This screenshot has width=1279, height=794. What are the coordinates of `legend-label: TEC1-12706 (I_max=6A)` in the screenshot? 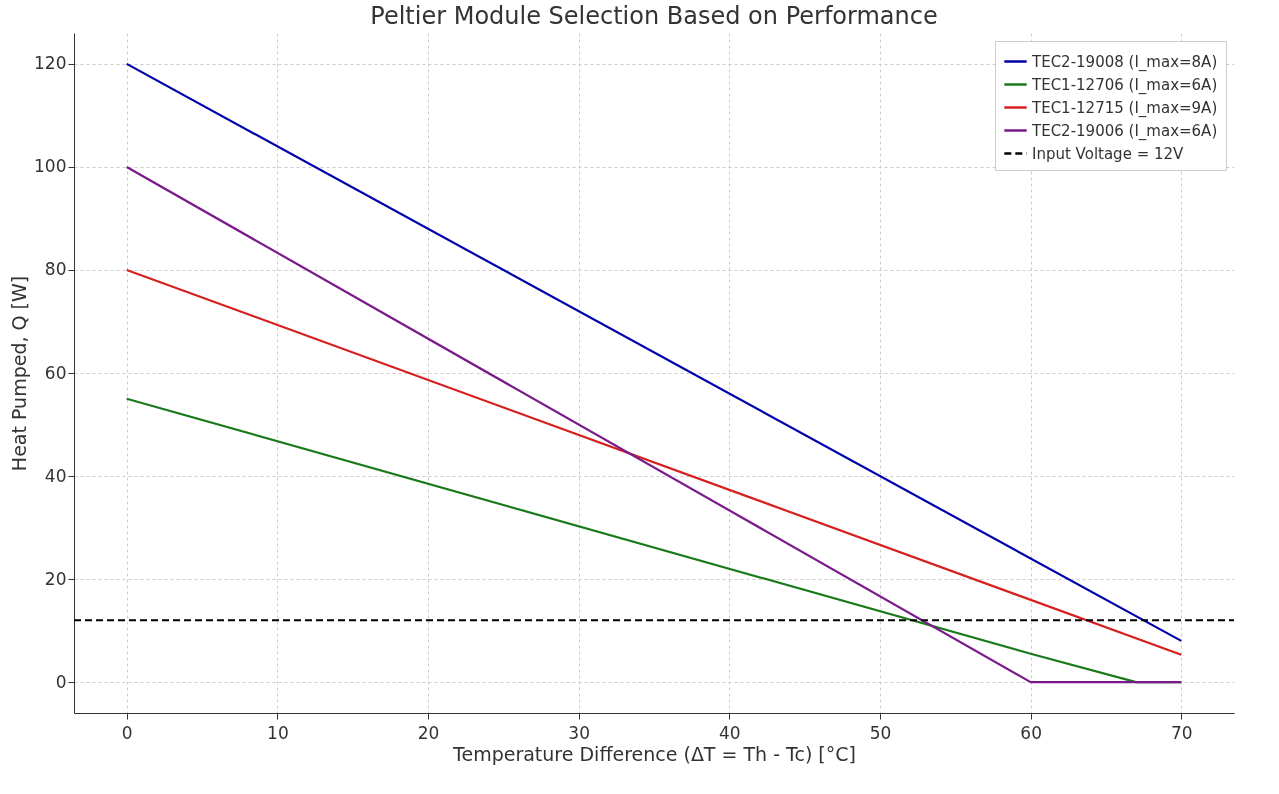 It's located at (1124, 85).